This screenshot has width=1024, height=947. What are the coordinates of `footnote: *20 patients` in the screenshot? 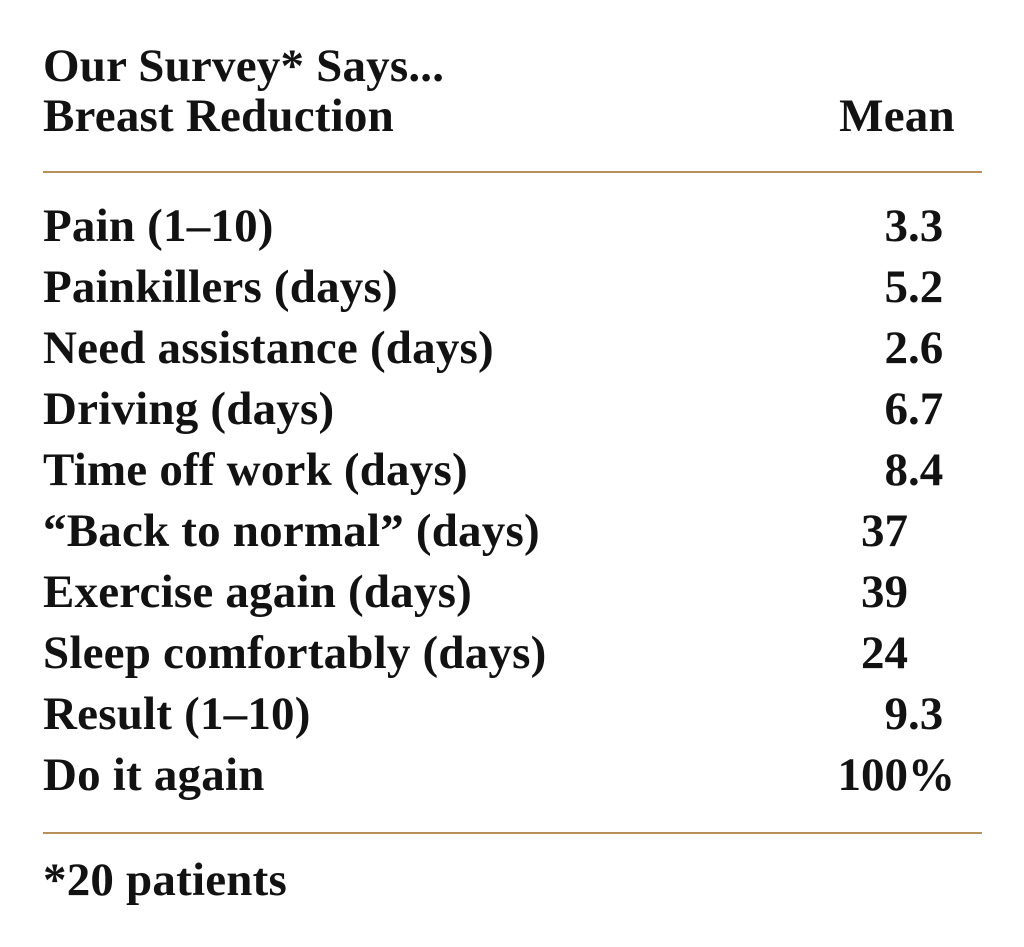 It's located at (165, 880).